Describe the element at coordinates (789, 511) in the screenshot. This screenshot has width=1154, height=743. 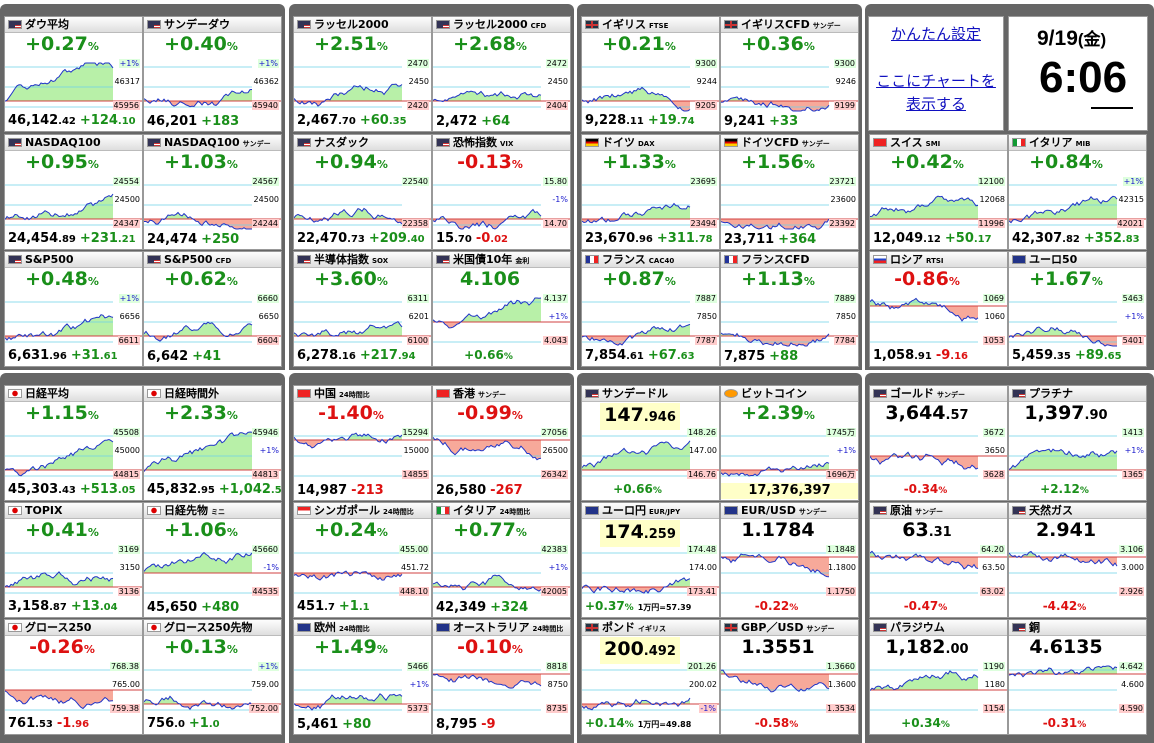
I see `tile-header: EUR/USD サンデー` at that location.